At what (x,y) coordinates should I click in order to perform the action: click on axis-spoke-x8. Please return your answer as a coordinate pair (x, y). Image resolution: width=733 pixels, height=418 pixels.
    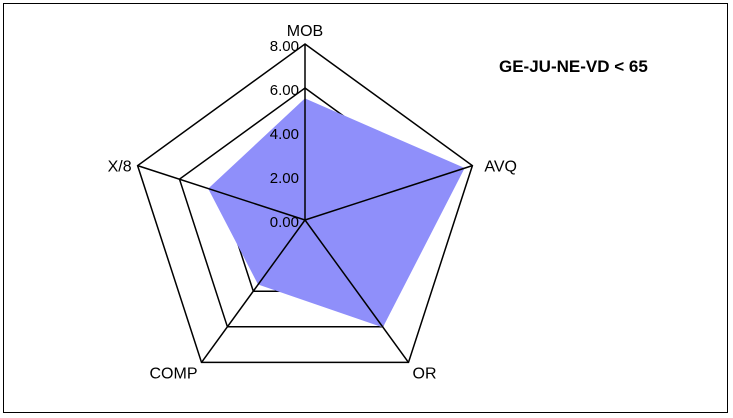
    Looking at the image, I should click on (221, 192).